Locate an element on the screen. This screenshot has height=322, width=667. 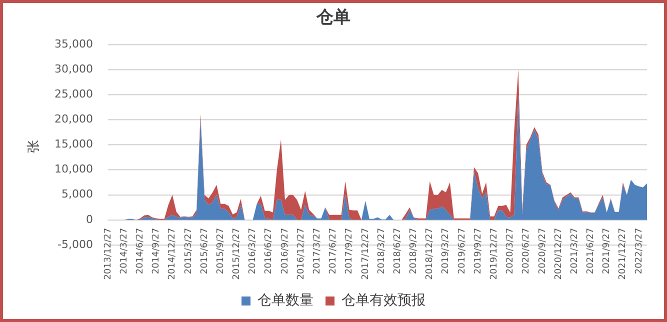
x-tick-label: 2015/3/27 is located at coordinates (189, 251).